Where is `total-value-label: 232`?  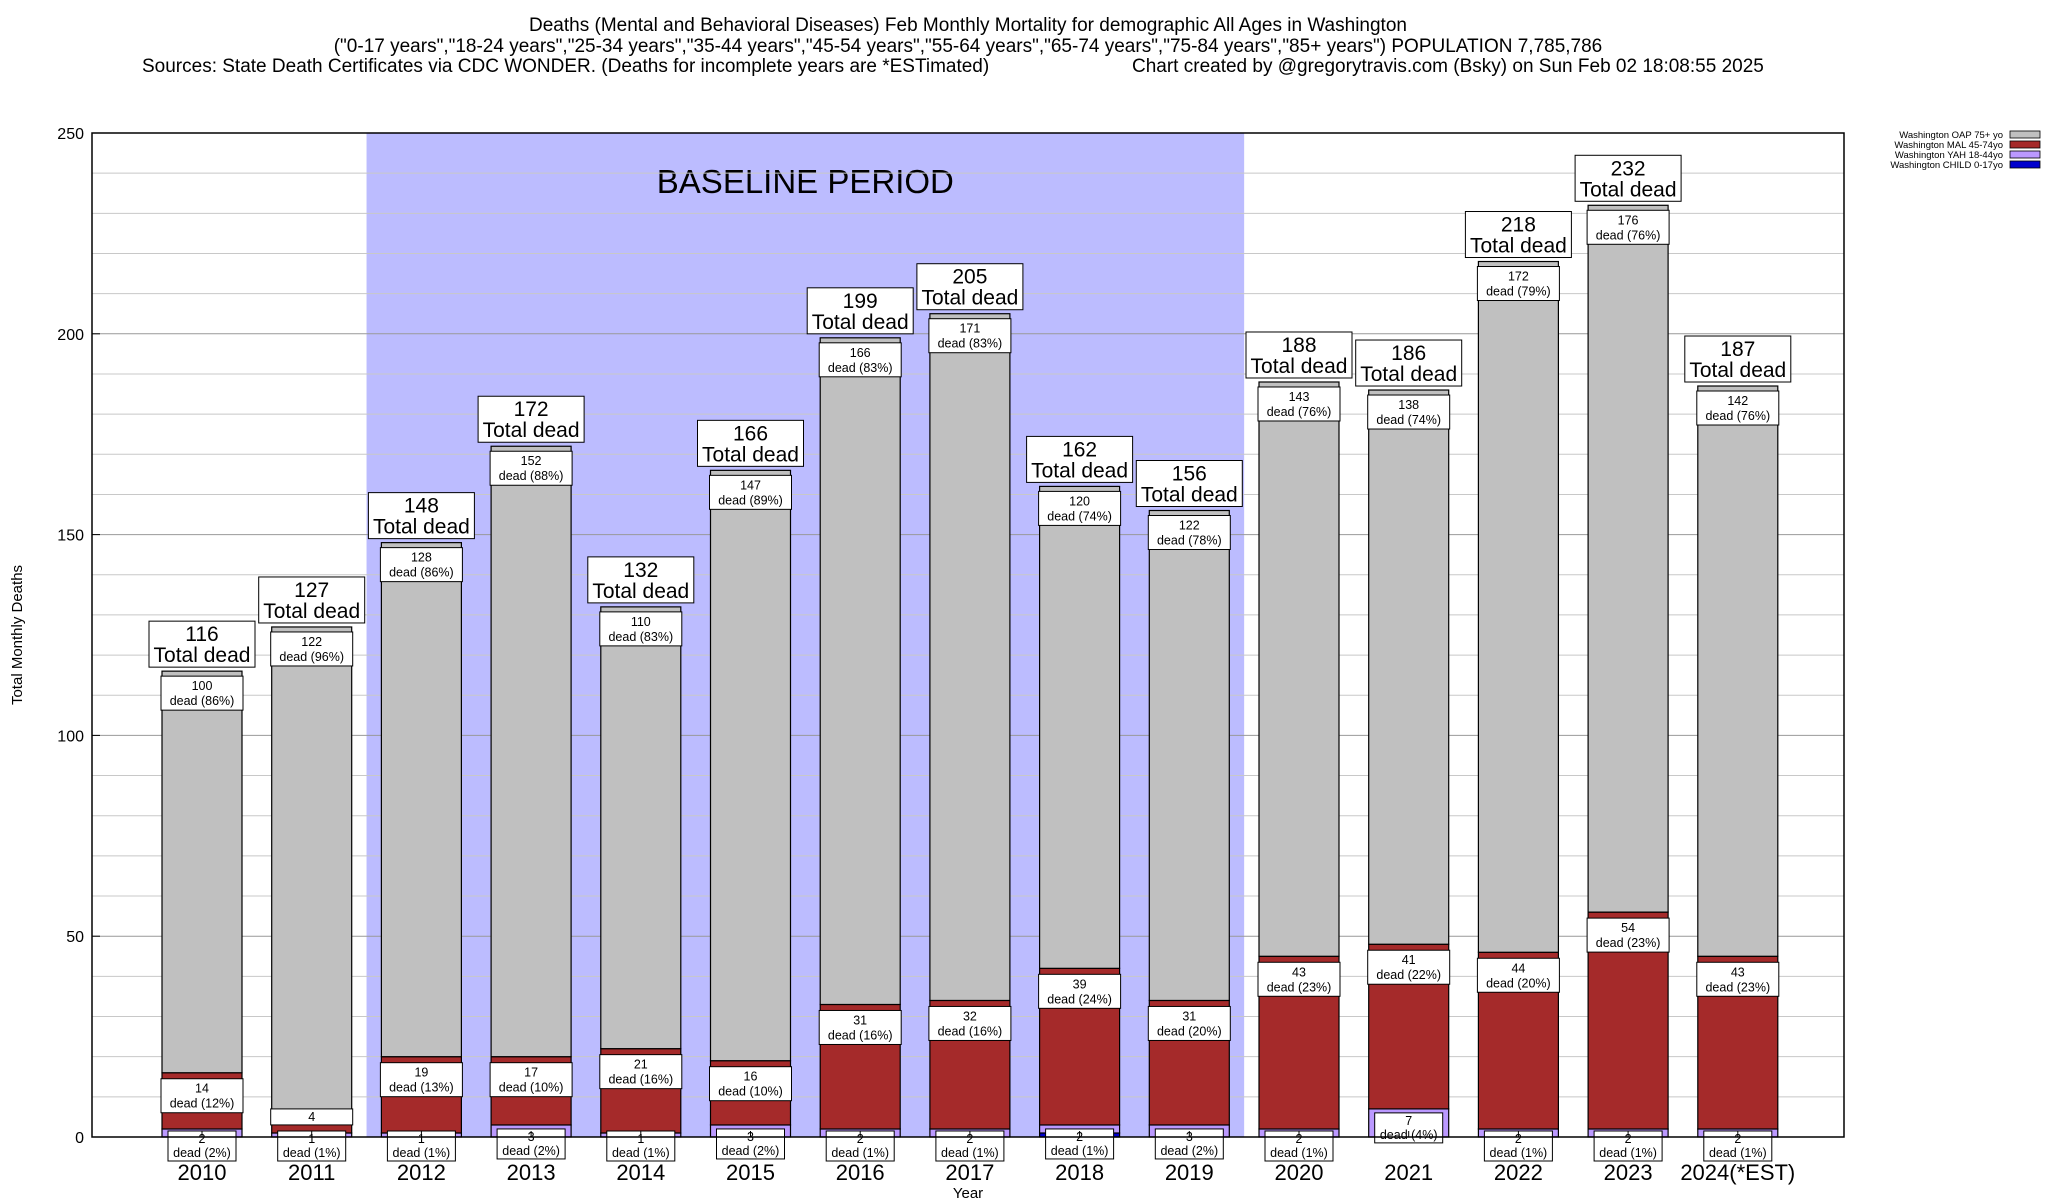 total-value-label: 232 is located at coordinates (1628, 168).